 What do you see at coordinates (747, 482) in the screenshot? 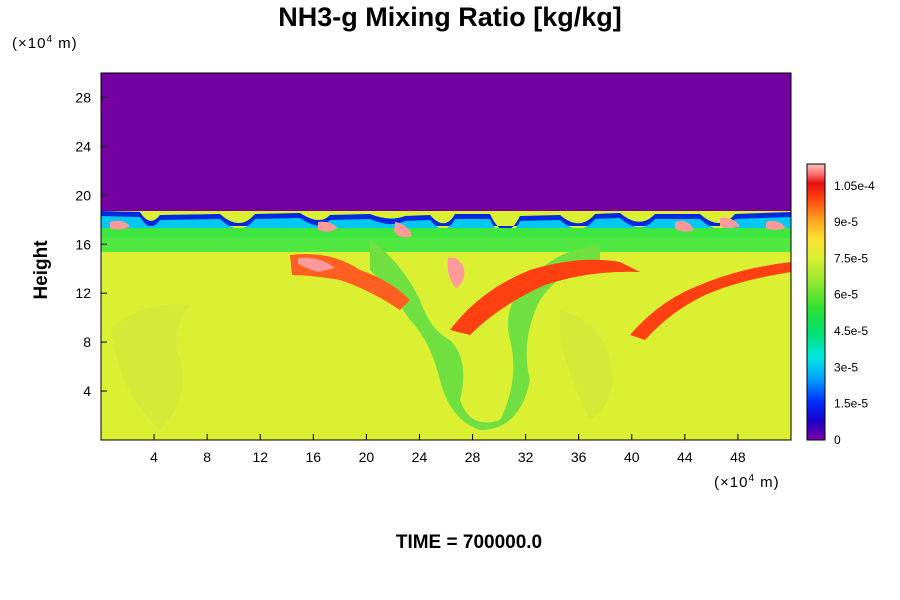
I see `x-axis-unit: (×104 m)` at bounding box center [747, 482].